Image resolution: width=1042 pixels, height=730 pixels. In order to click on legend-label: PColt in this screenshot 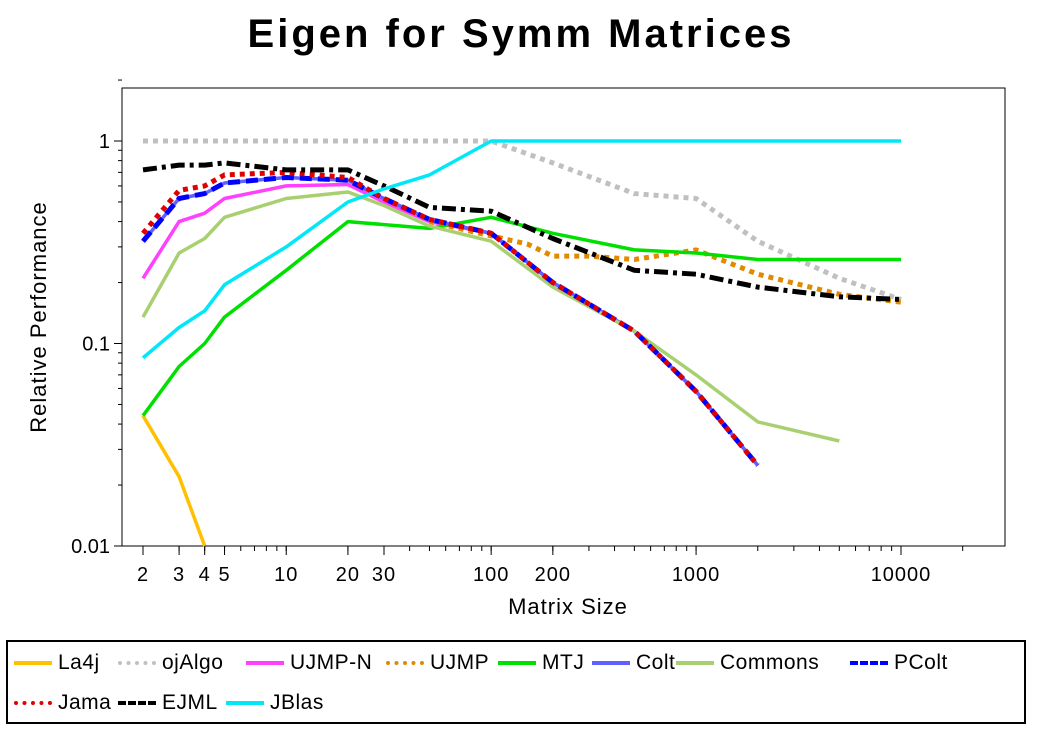, I will do `click(921, 662)`.